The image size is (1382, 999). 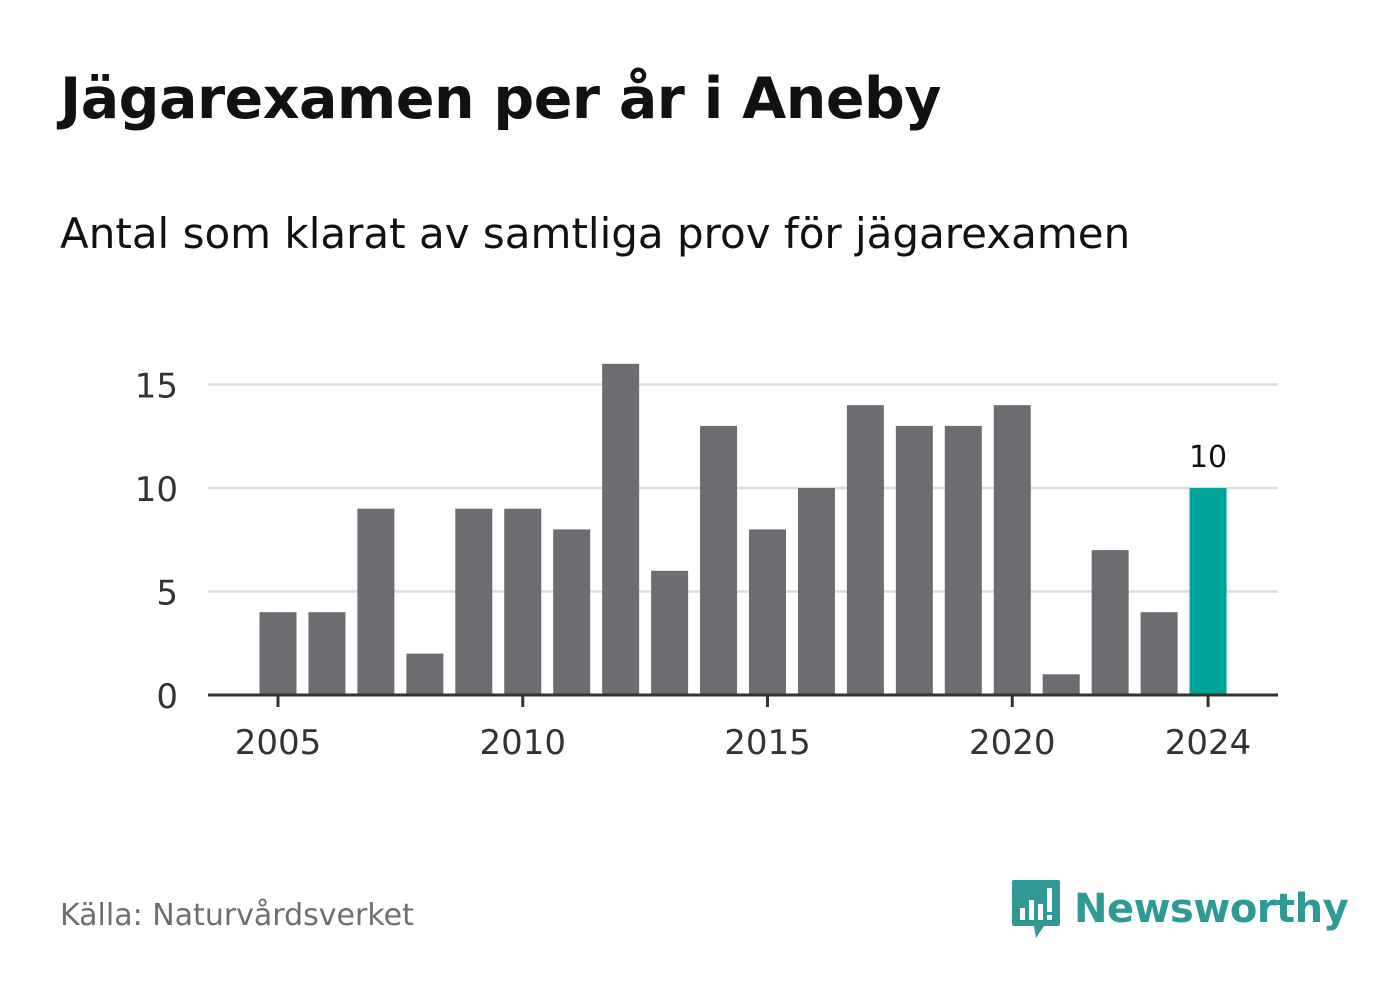 I want to click on y-tick-label-10: 10, so click(x=156, y=490).